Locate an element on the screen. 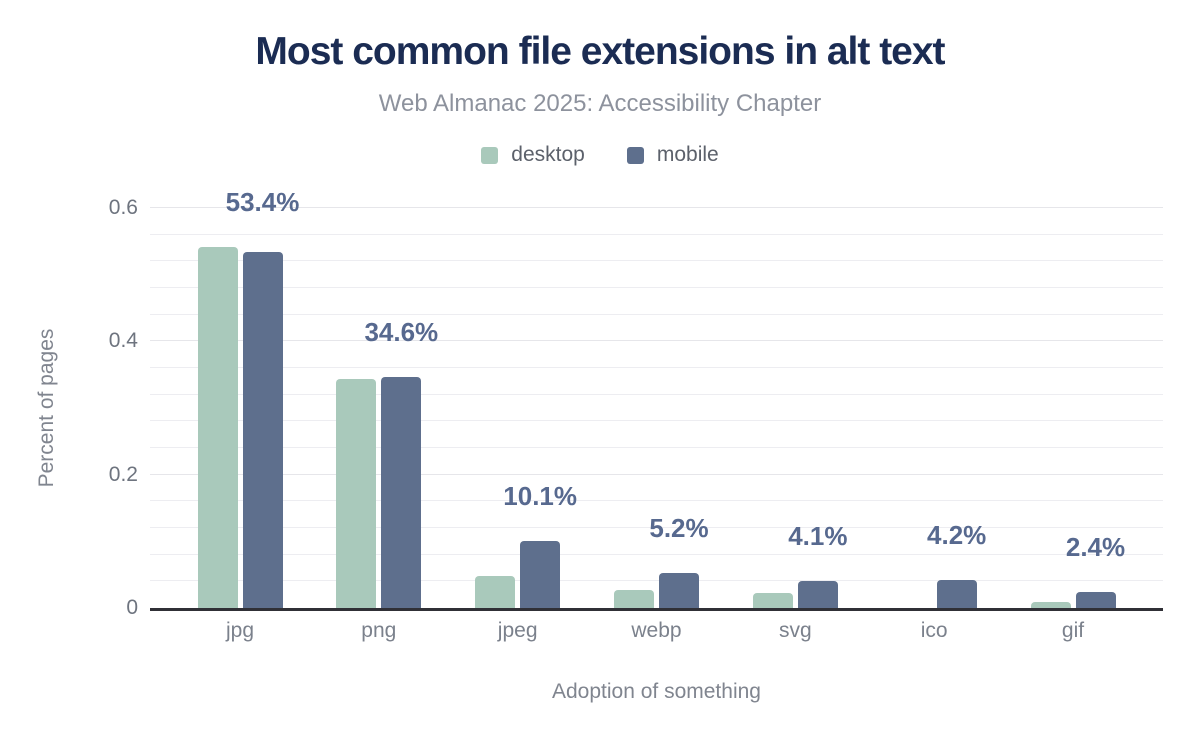  legend-item-mobile: mobile is located at coordinates (672, 155).